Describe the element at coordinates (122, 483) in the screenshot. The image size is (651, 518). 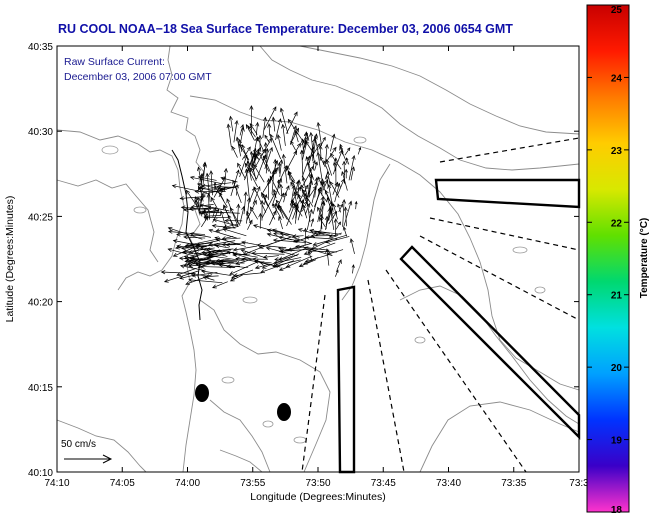
I see `x-tick-label: 74:05` at that location.